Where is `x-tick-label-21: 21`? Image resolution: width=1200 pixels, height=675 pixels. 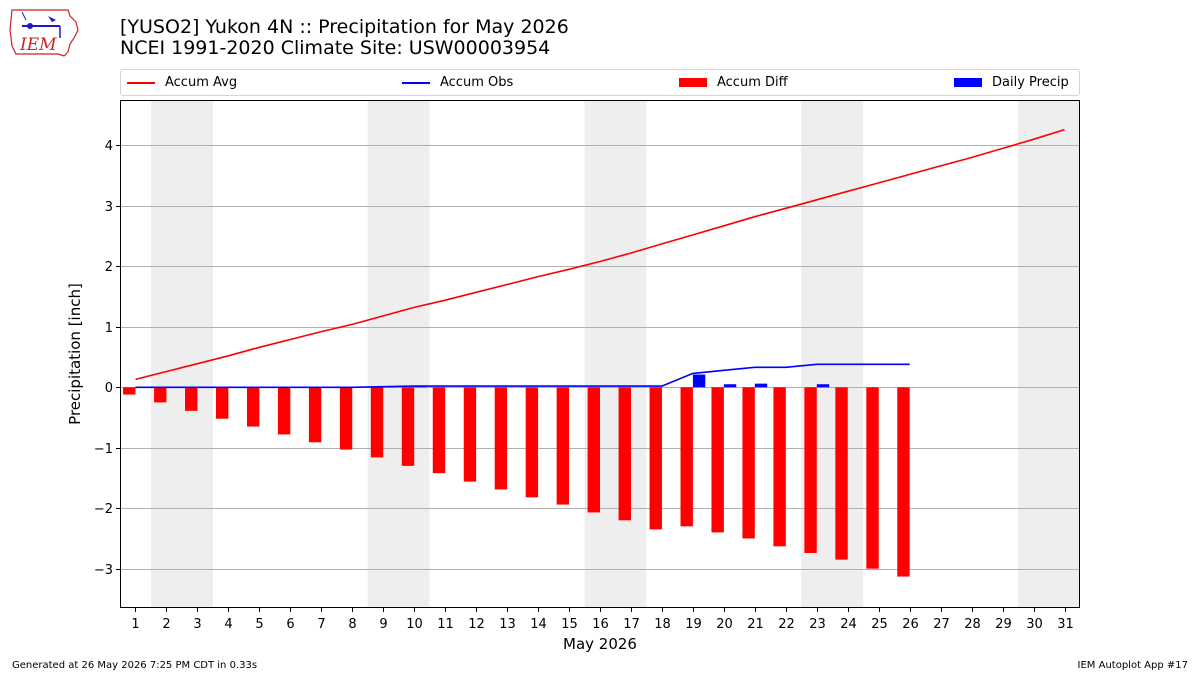 x-tick-label-21: 21 is located at coordinates (755, 624).